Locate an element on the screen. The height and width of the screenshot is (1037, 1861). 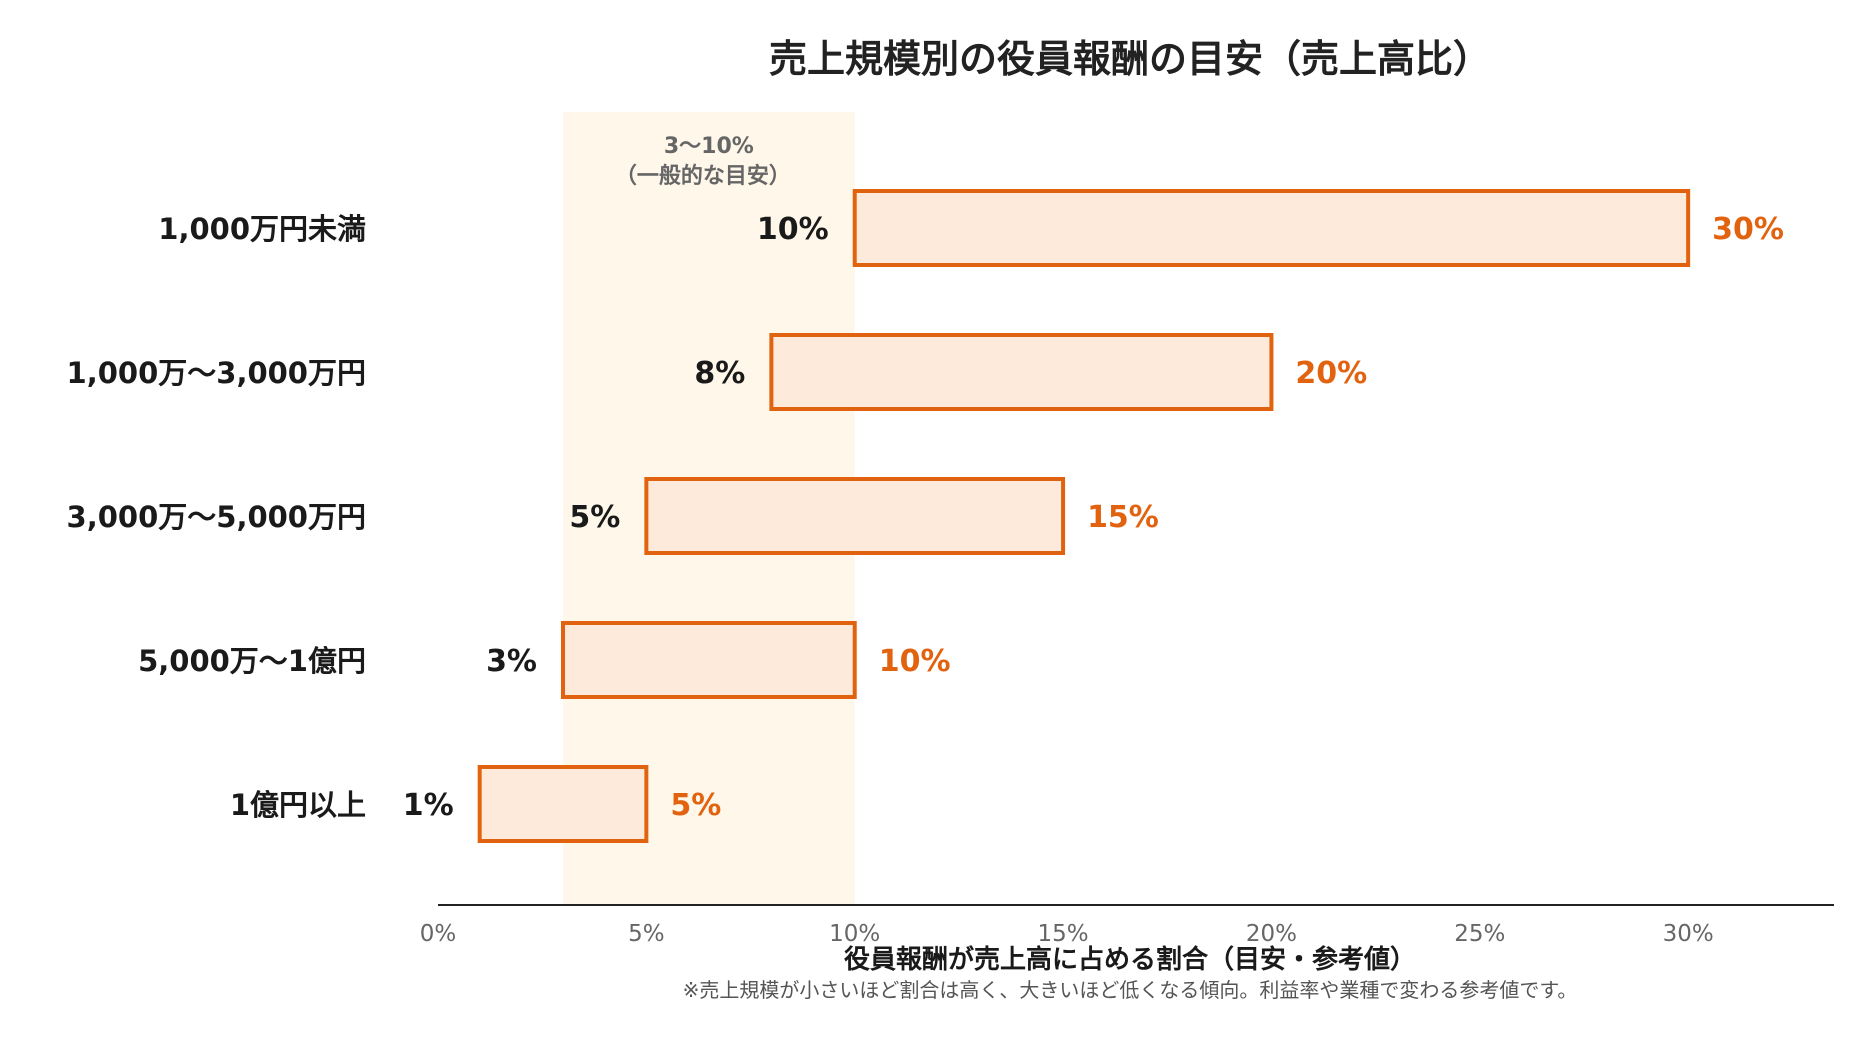
bar-row: 1,000万〜3,000万円 8% 20% is located at coordinates (717, 372).